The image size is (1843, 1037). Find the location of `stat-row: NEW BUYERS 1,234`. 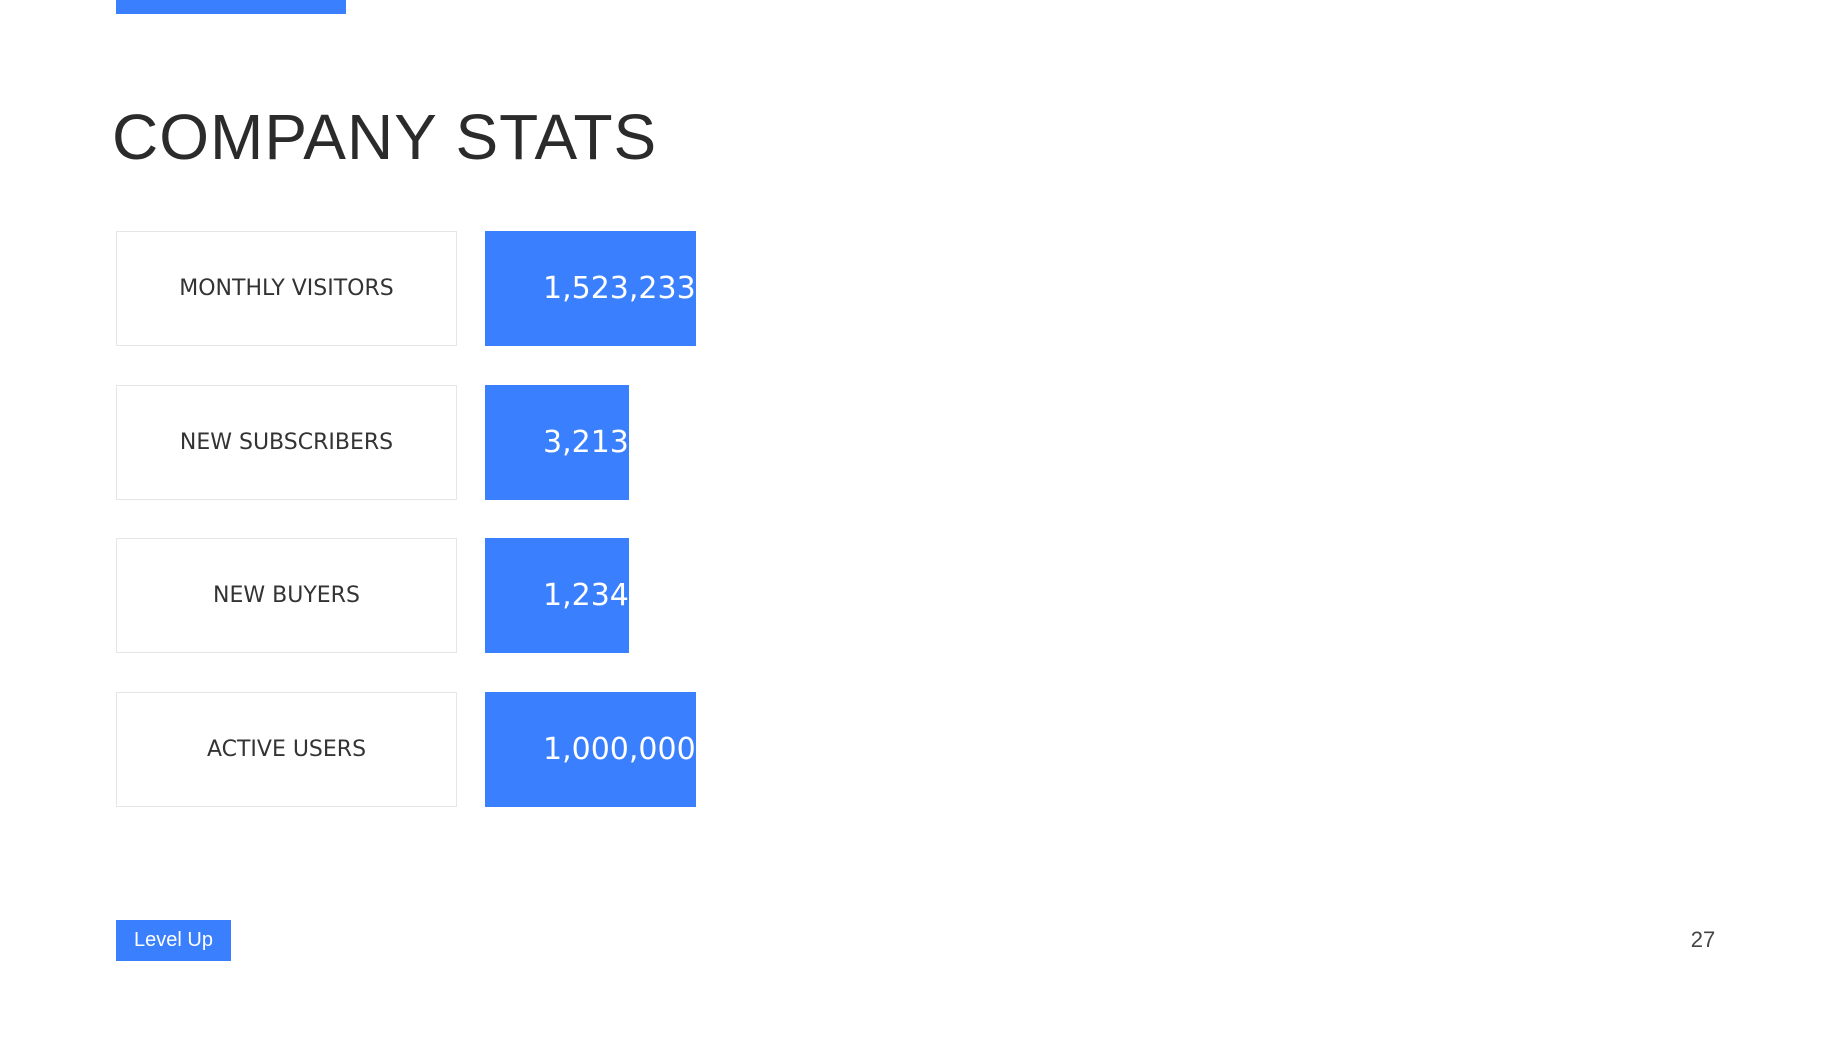

stat-row: NEW BUYERS 1,234 is located at coordinates (916, 595).